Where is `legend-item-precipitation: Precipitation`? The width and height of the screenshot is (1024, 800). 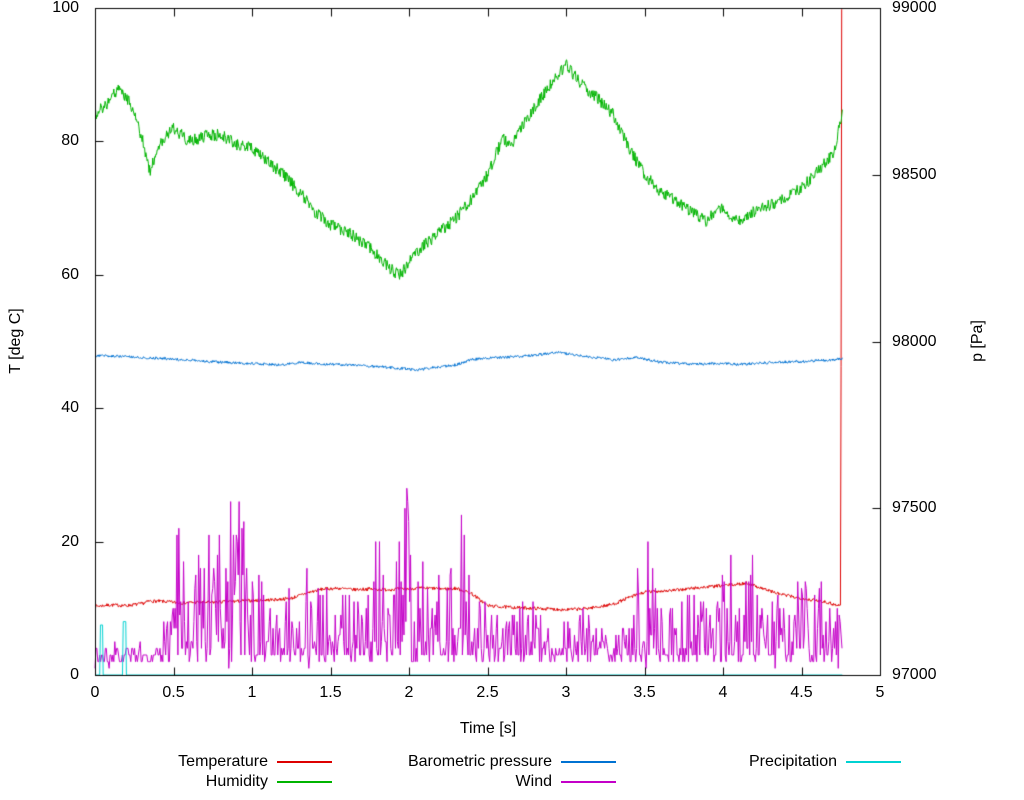 legend-item-precipitation: Precipitation is located at coordinates (755, 762).